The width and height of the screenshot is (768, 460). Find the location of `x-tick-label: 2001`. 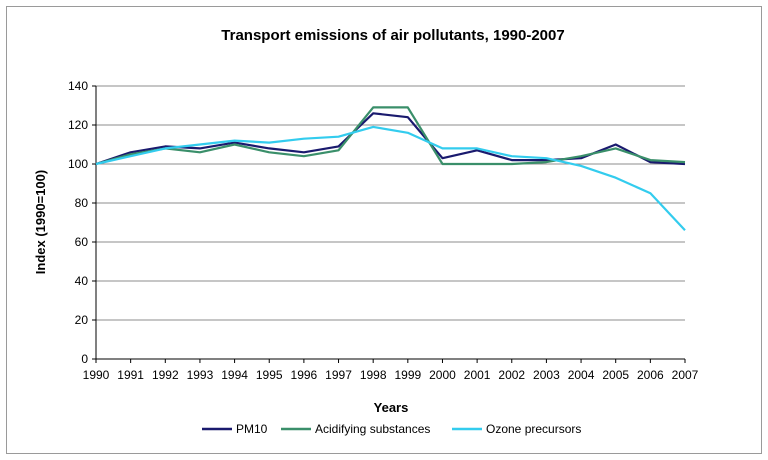

x-tick-label: 2001 is located at coordinates (477, 375).